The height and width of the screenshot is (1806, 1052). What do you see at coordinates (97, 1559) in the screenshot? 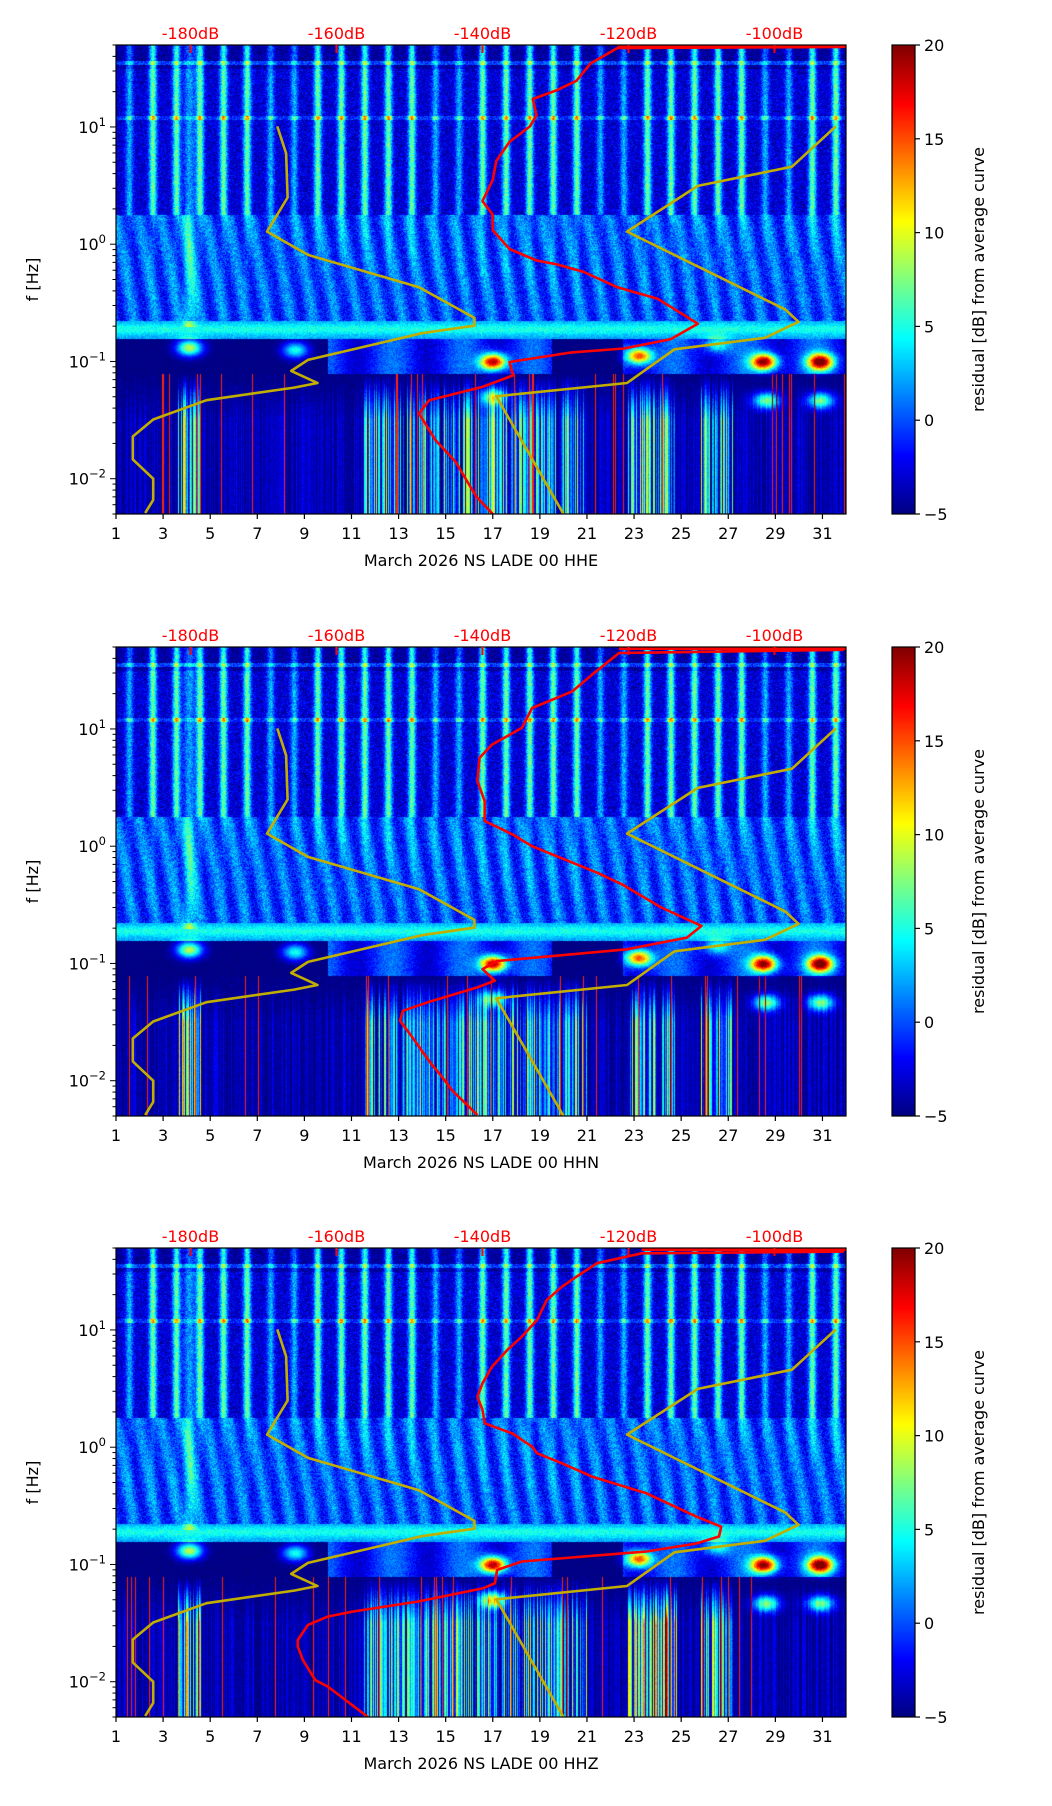
I see `y-tick-exponent: −1` at bounding box center [97, 1559].